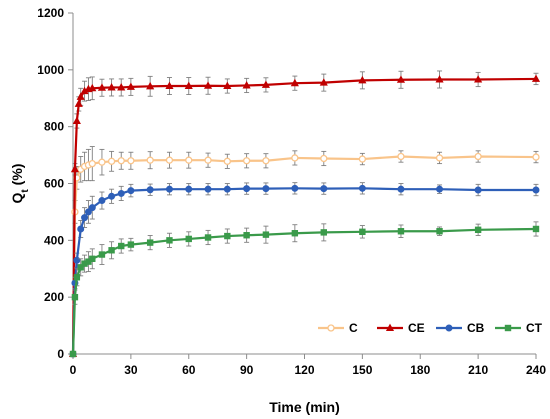 This screenshot has height=419, width=550. Describe the element at coordinates (449, 328) in the screenshot. I see `legend-marker-CB` at that location.